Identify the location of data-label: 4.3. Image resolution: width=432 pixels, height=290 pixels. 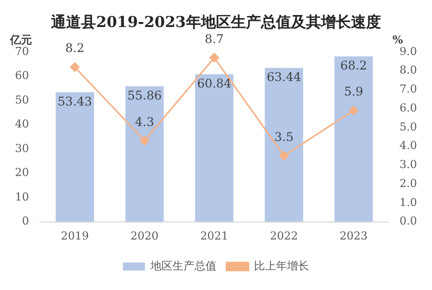
(144, 121).